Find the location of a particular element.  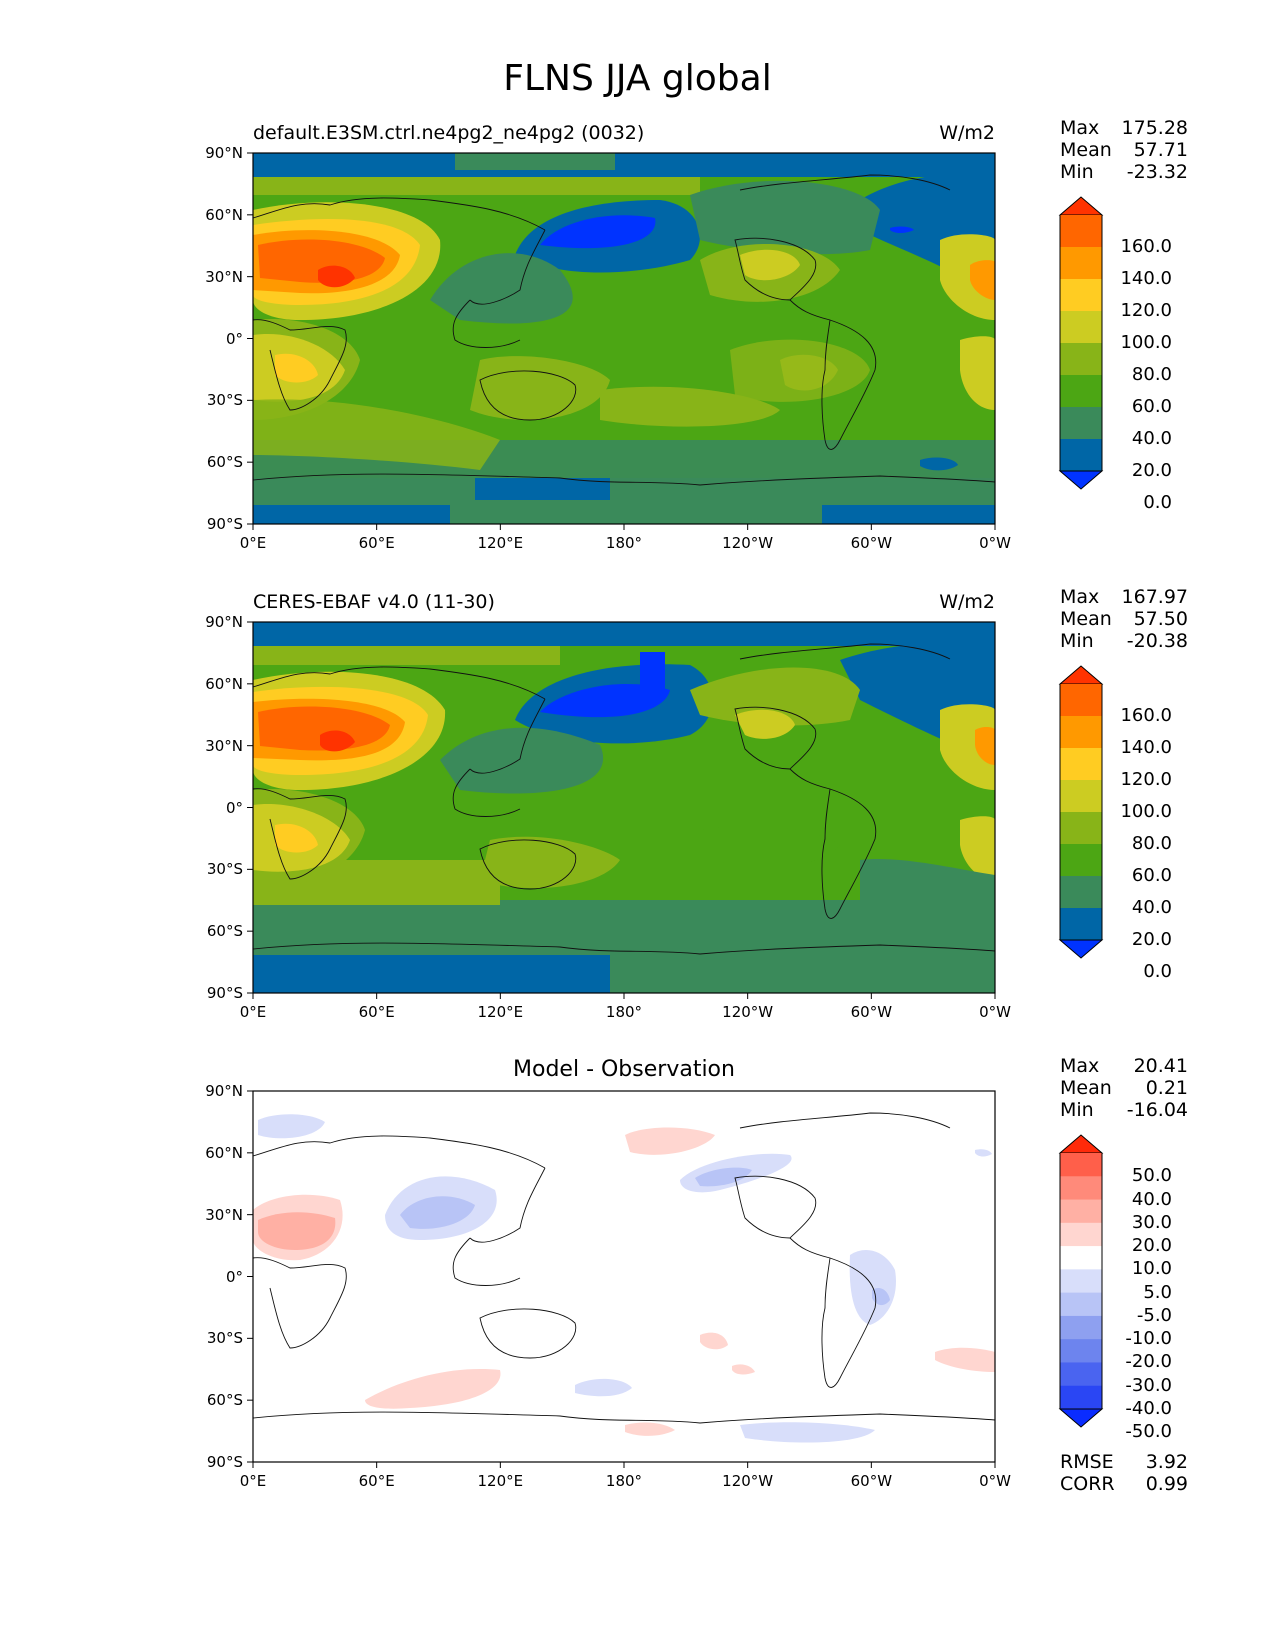

map-difference is located at coordinates (624, 1276).